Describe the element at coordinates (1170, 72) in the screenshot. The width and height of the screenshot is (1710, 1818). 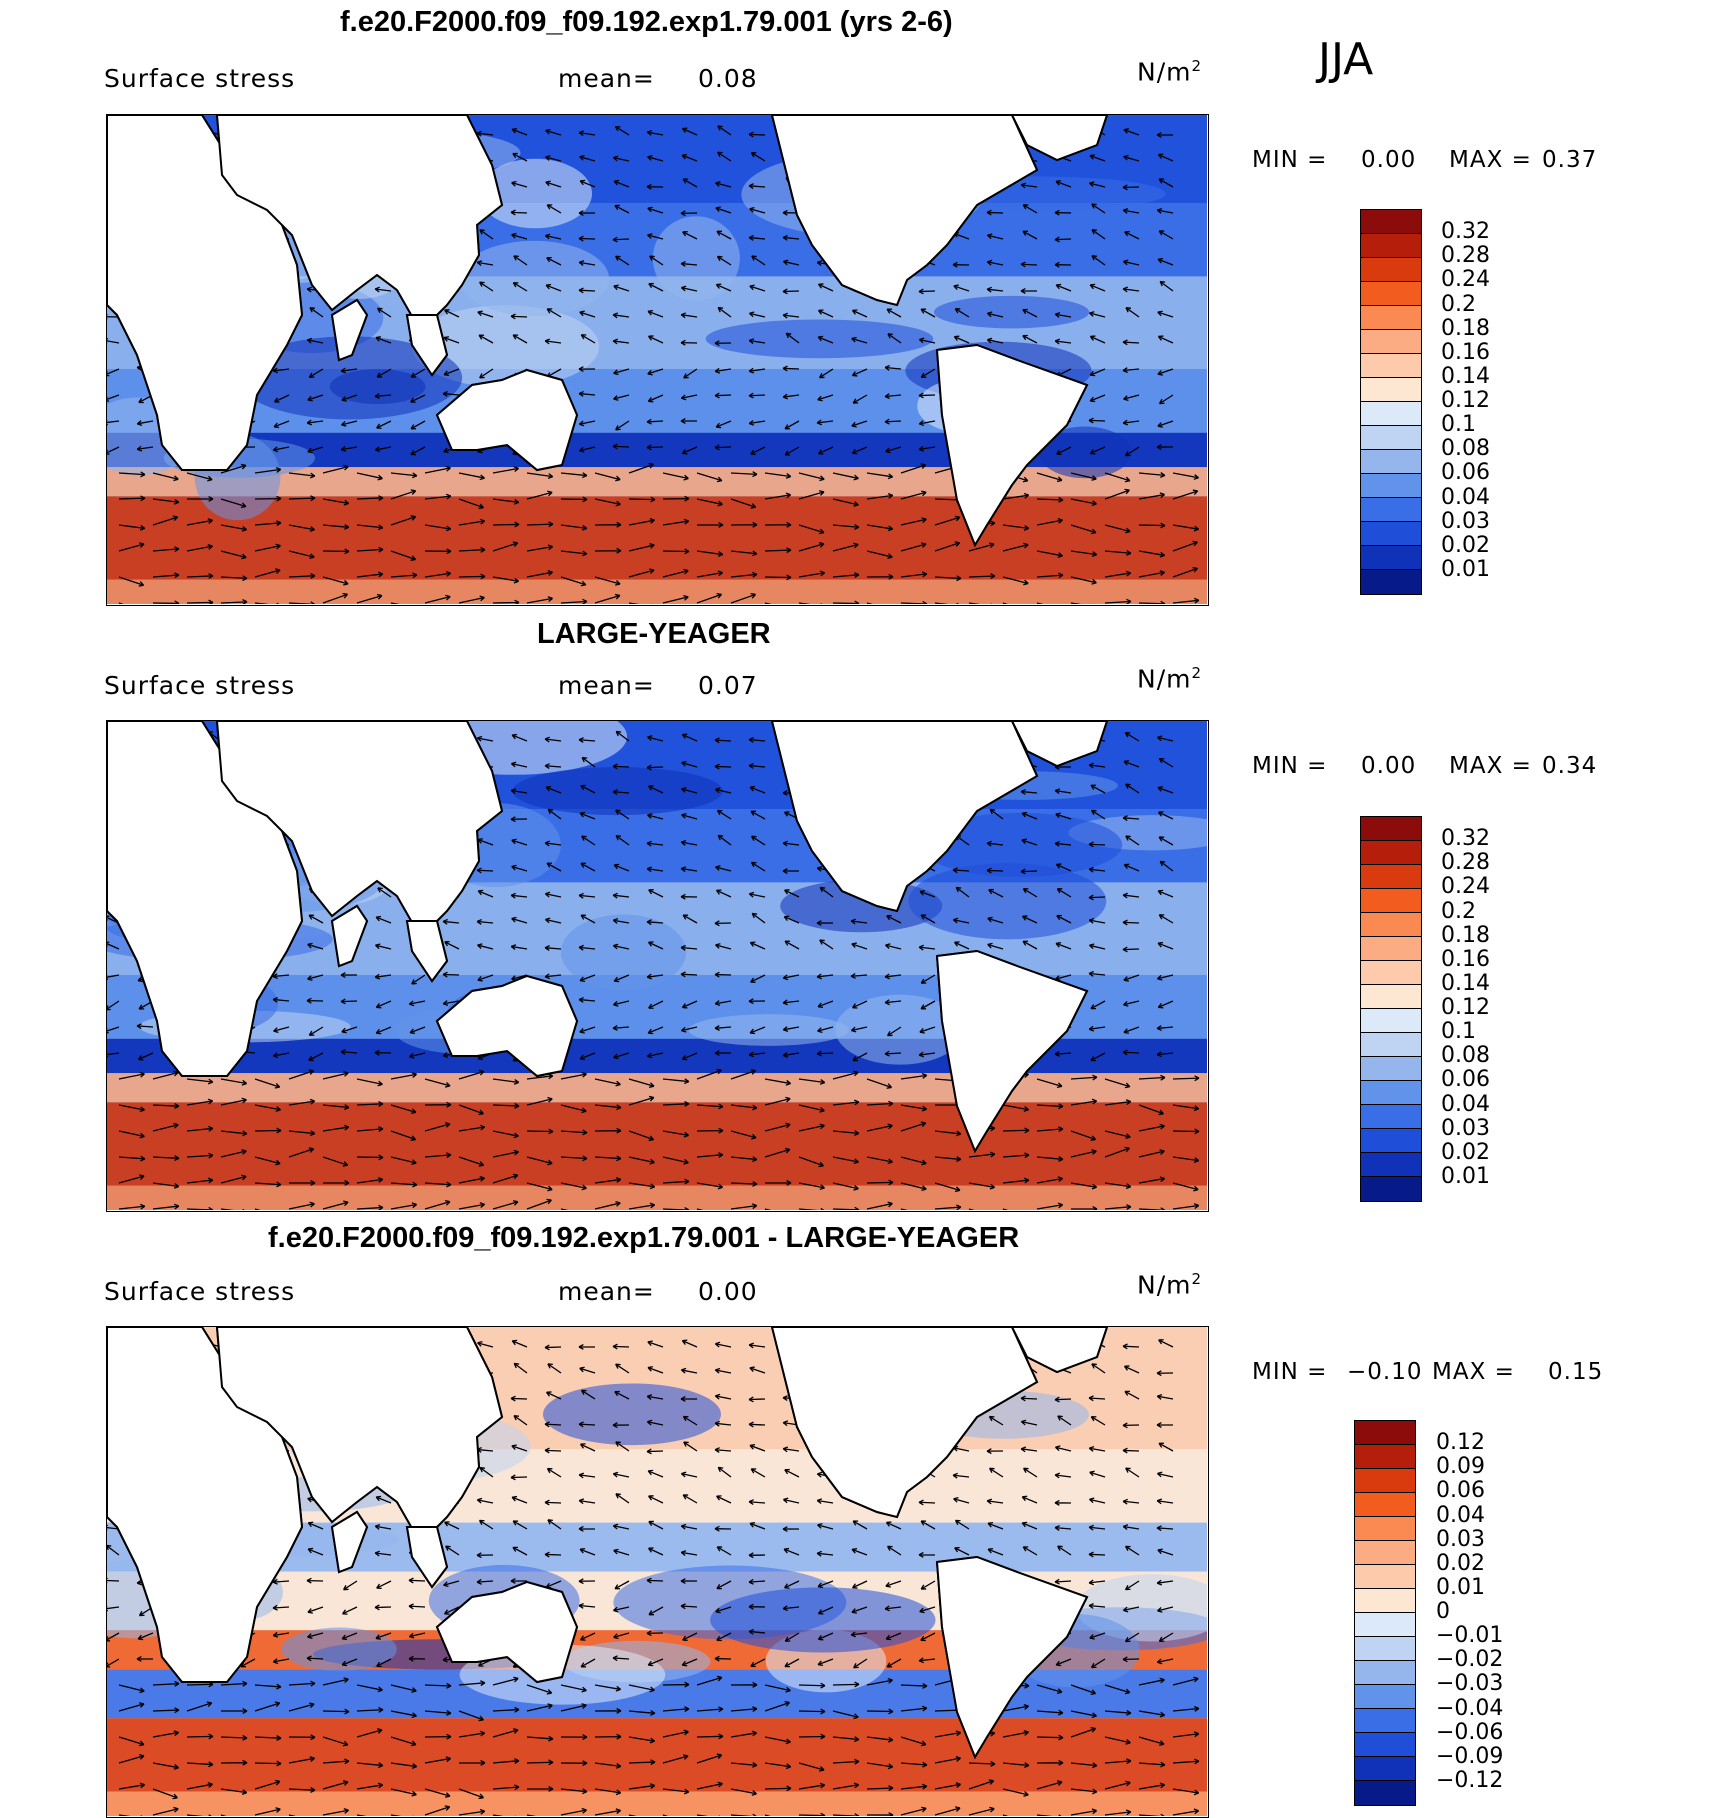
I see `panel-1-unit: N/m2` at that location.